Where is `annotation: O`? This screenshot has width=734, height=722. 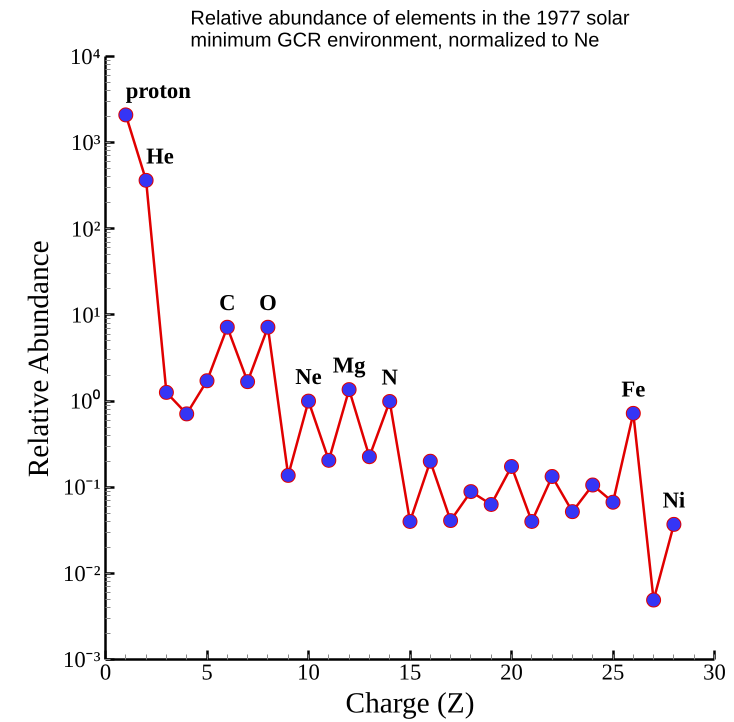 annotation: O is located at coordinates (268, 303).